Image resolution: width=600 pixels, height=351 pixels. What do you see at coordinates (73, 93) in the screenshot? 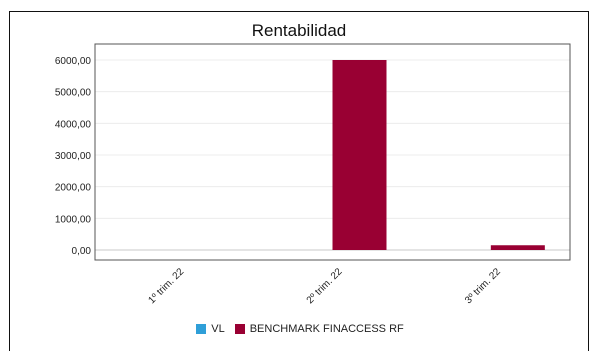
I see `y-tick-label: 5000,00` at bounding box center [73, 93].